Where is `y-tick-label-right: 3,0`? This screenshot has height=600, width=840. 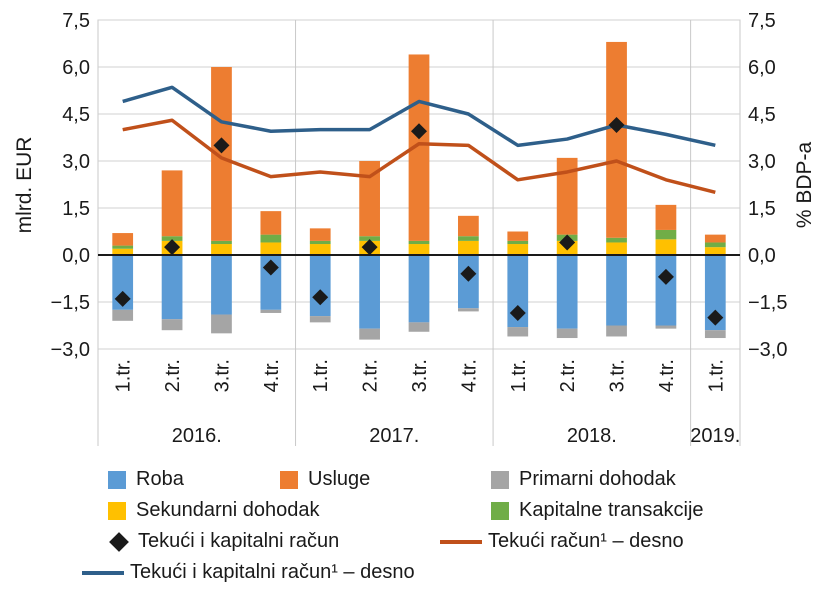 y-tick-label-right: 3,0 is located at coordinates (762, 162).